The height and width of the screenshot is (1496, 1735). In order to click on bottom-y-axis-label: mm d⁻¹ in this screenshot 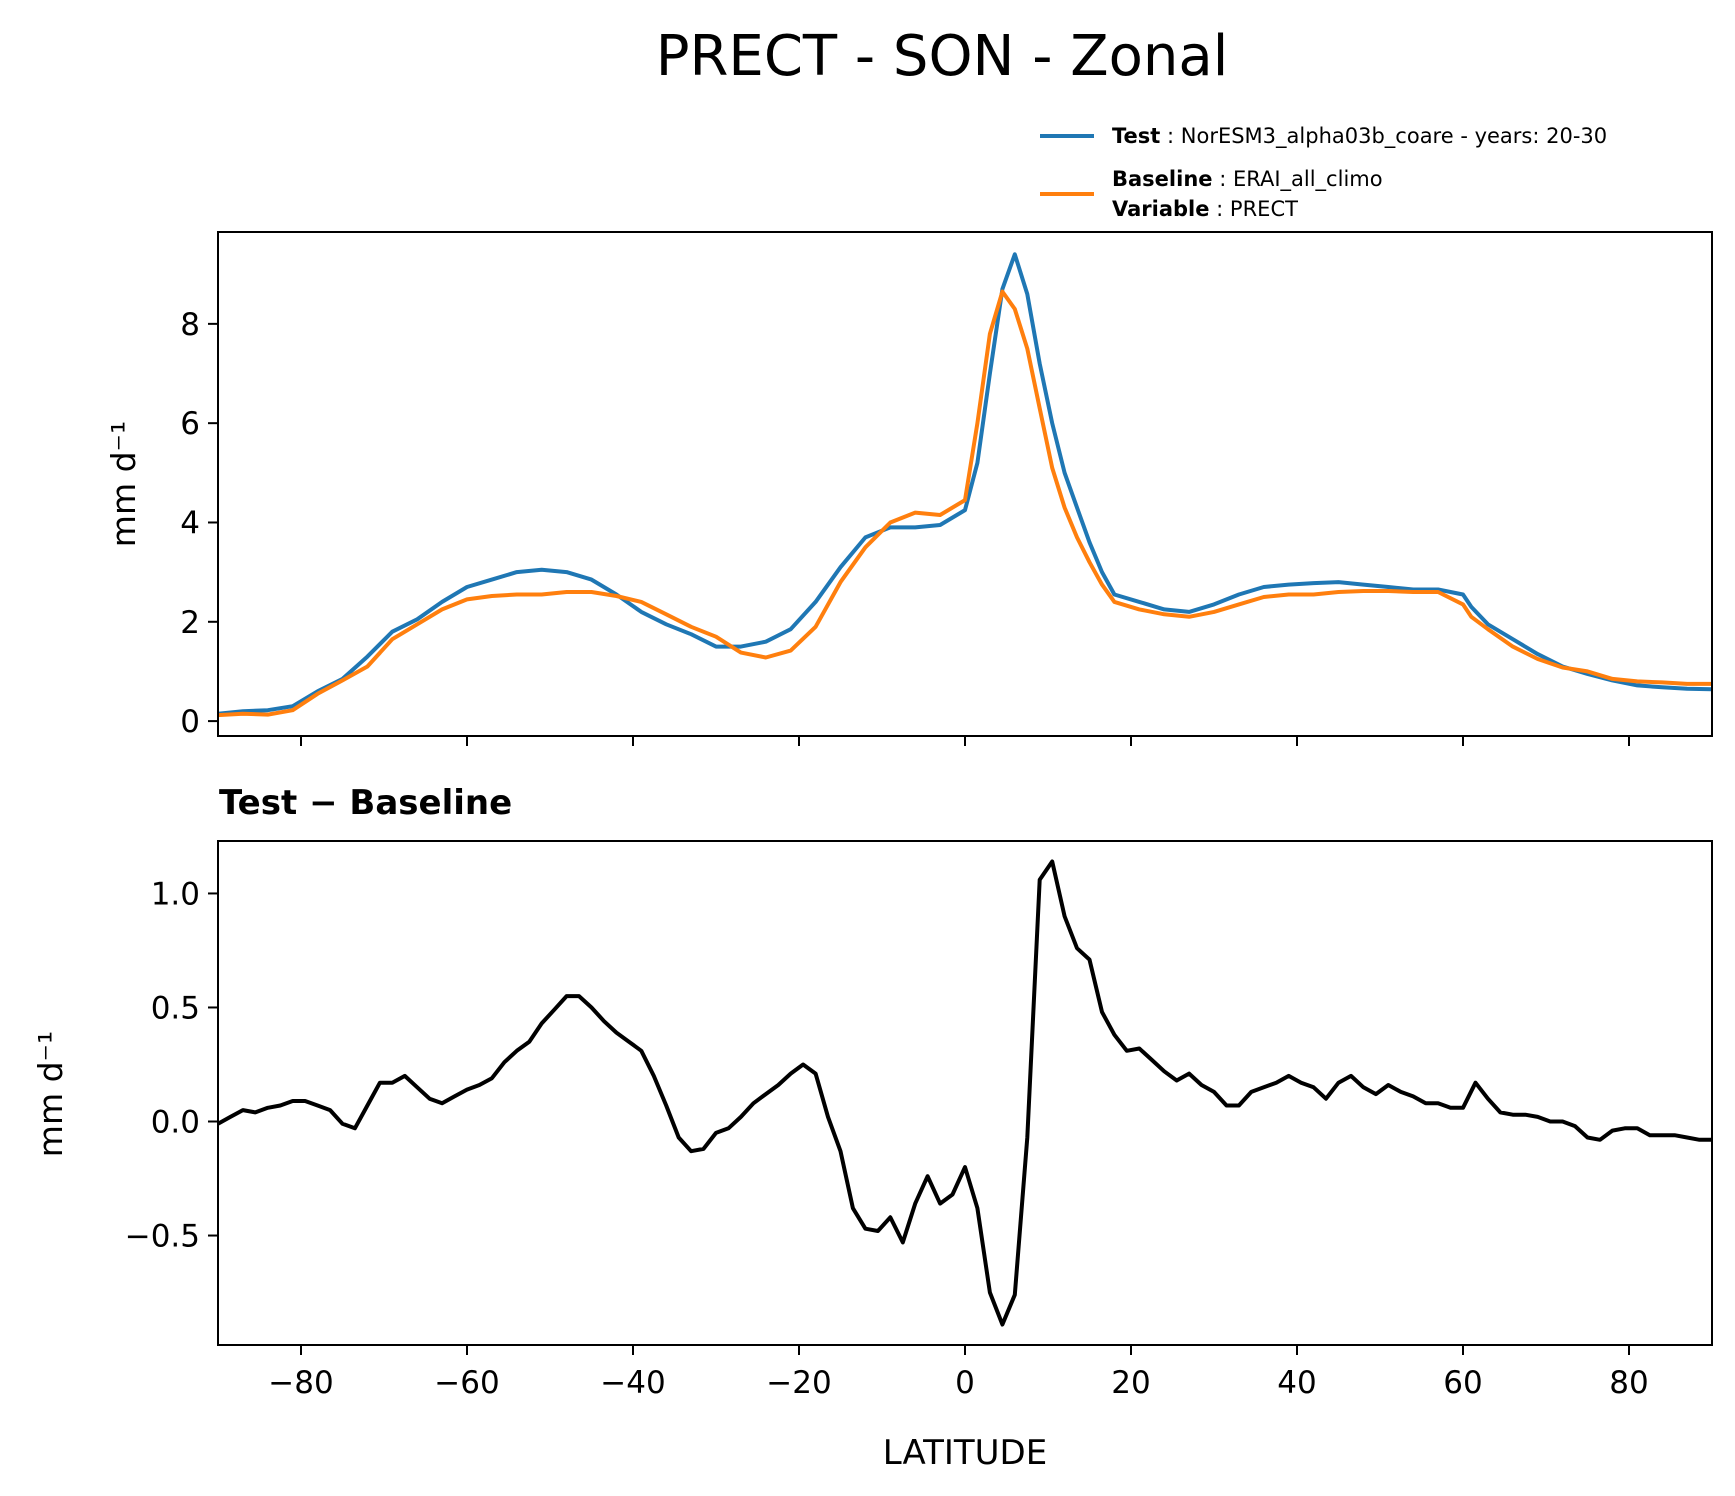, I will do `click(50, 1094)`.